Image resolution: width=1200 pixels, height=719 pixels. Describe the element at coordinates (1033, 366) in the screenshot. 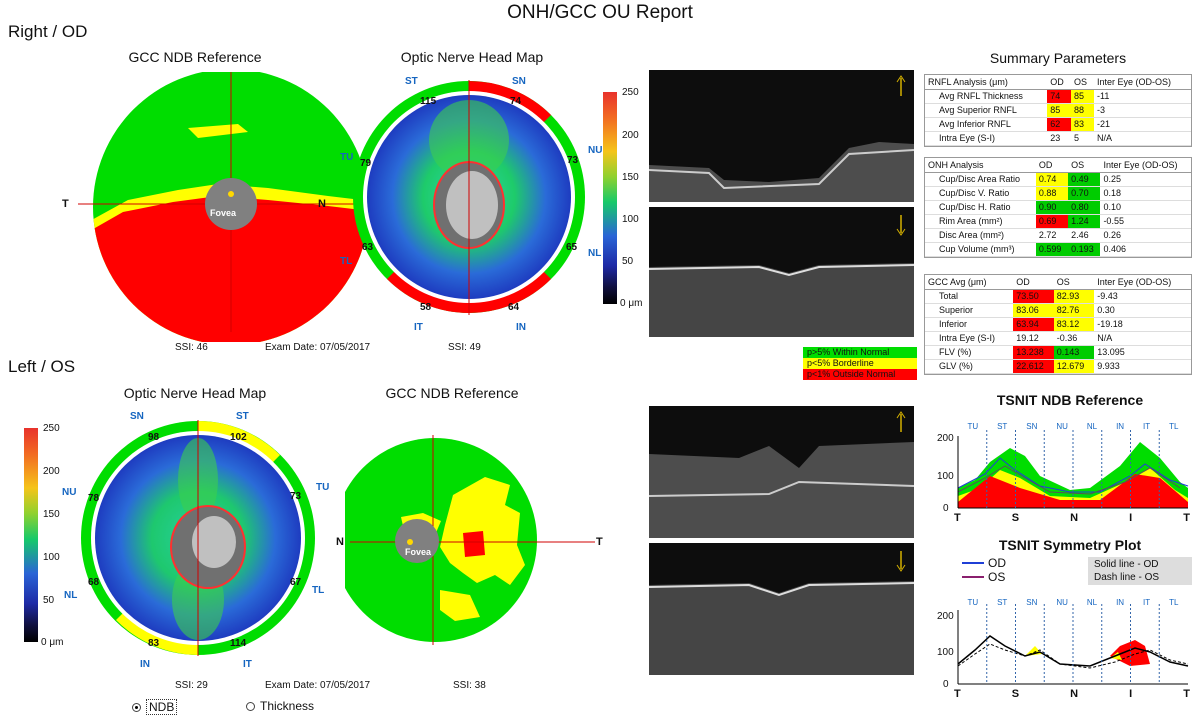

I see `gcc-cell-od: 22.612` at that location.